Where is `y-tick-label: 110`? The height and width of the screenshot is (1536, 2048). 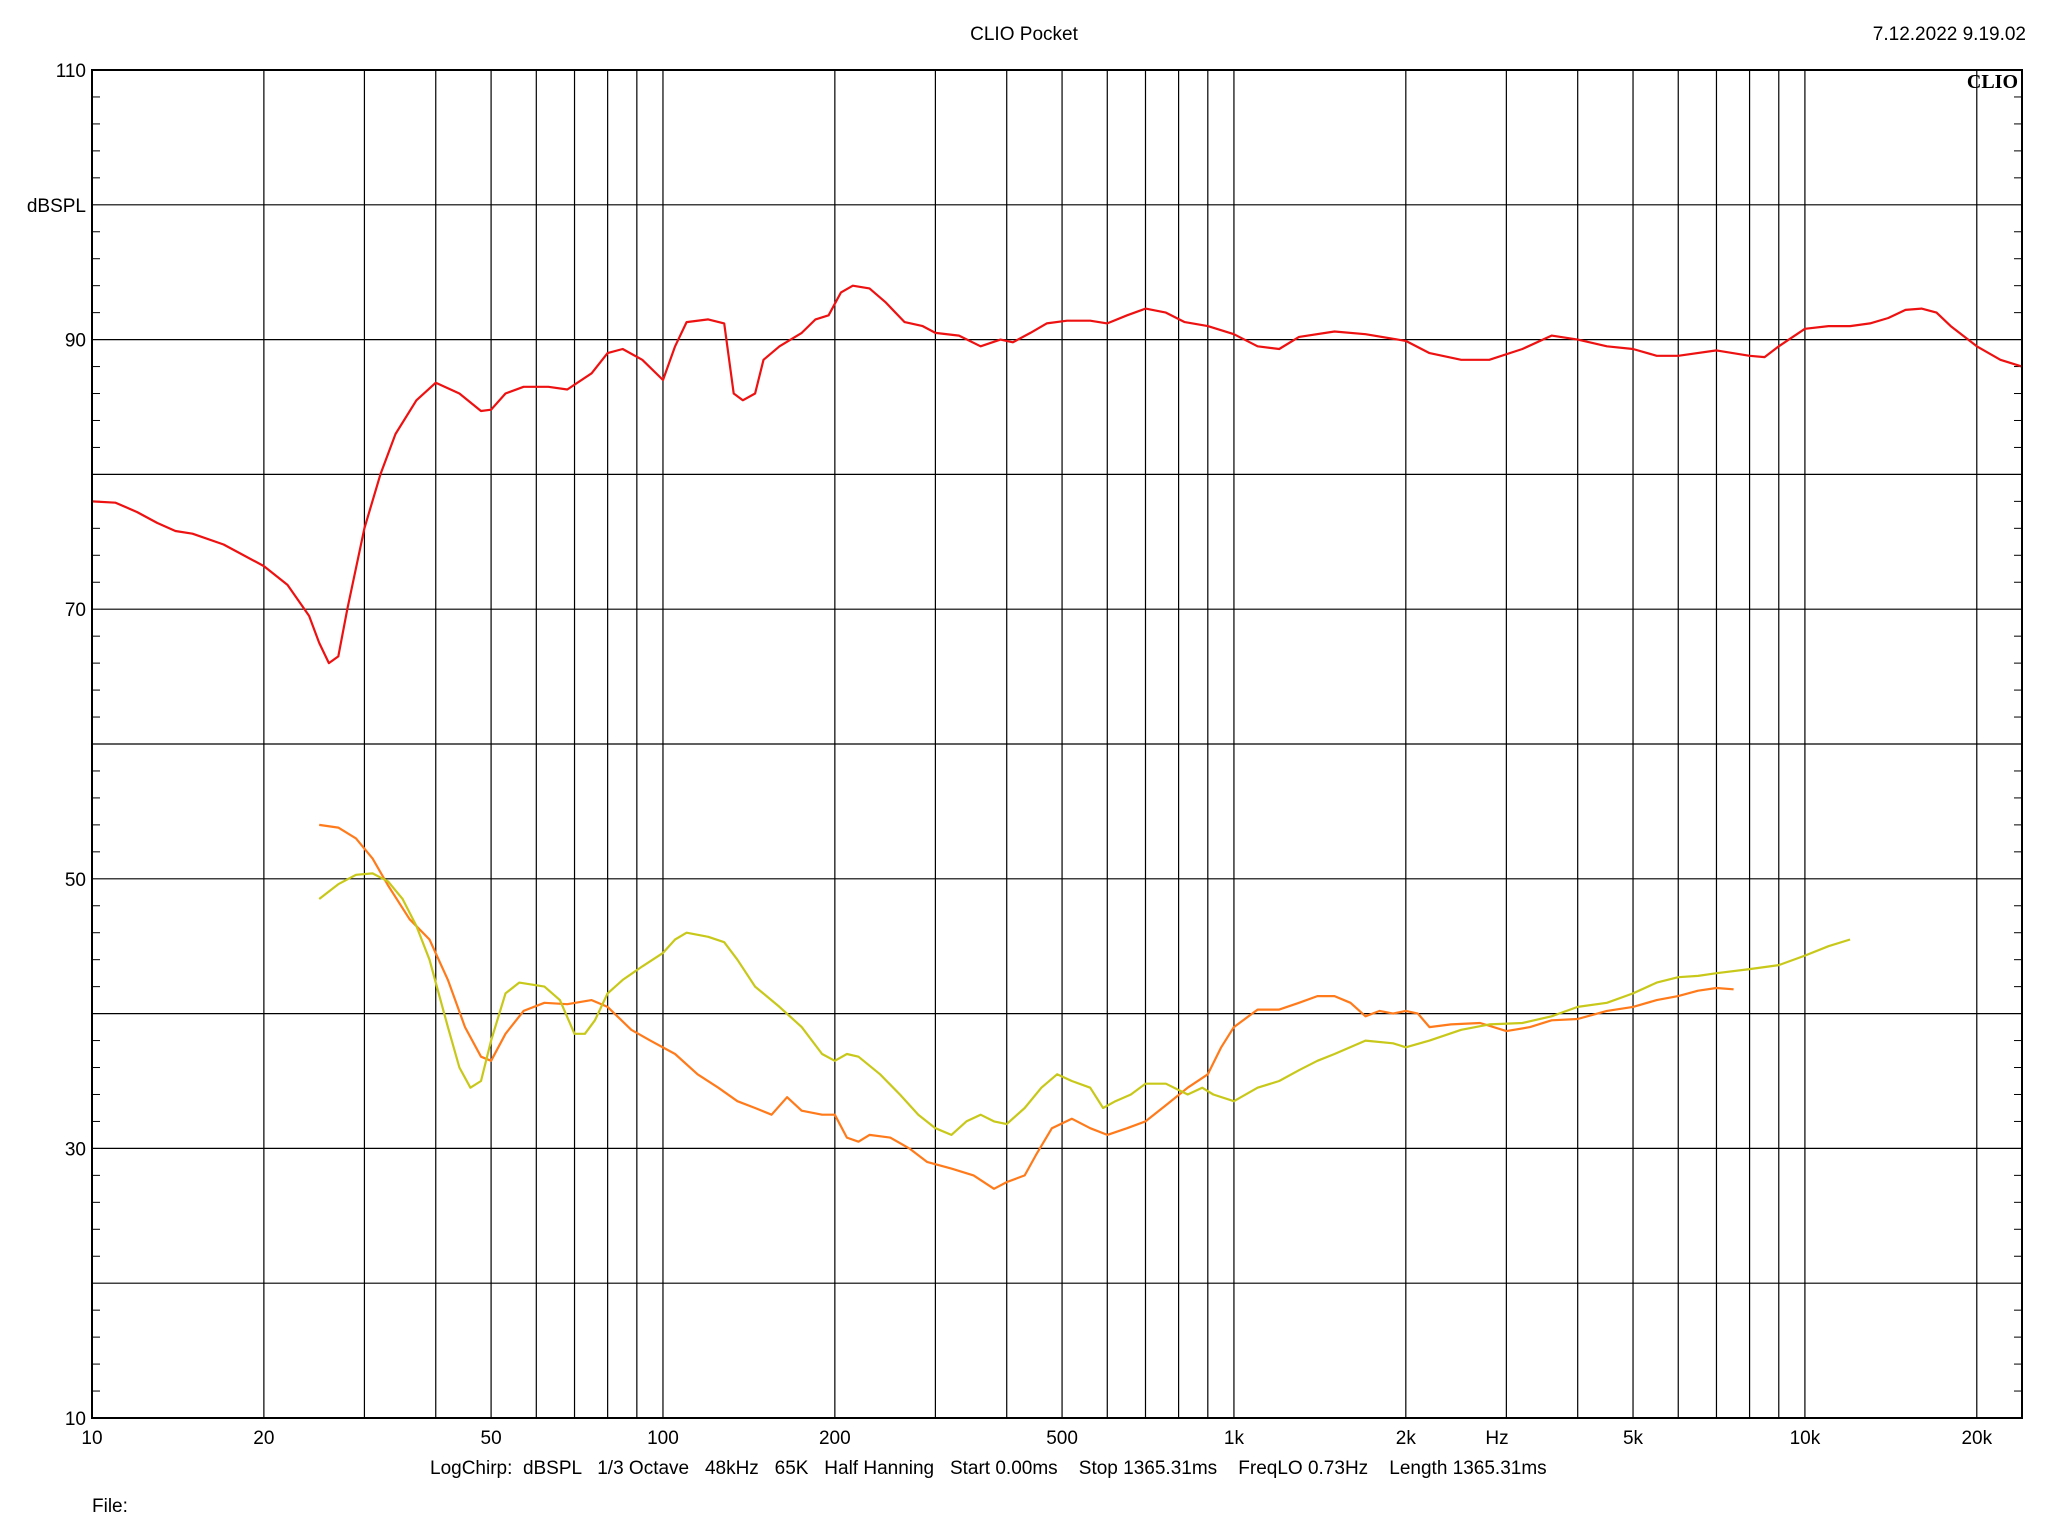 y-tick-label: 110 is located at coordinates (71, 71).